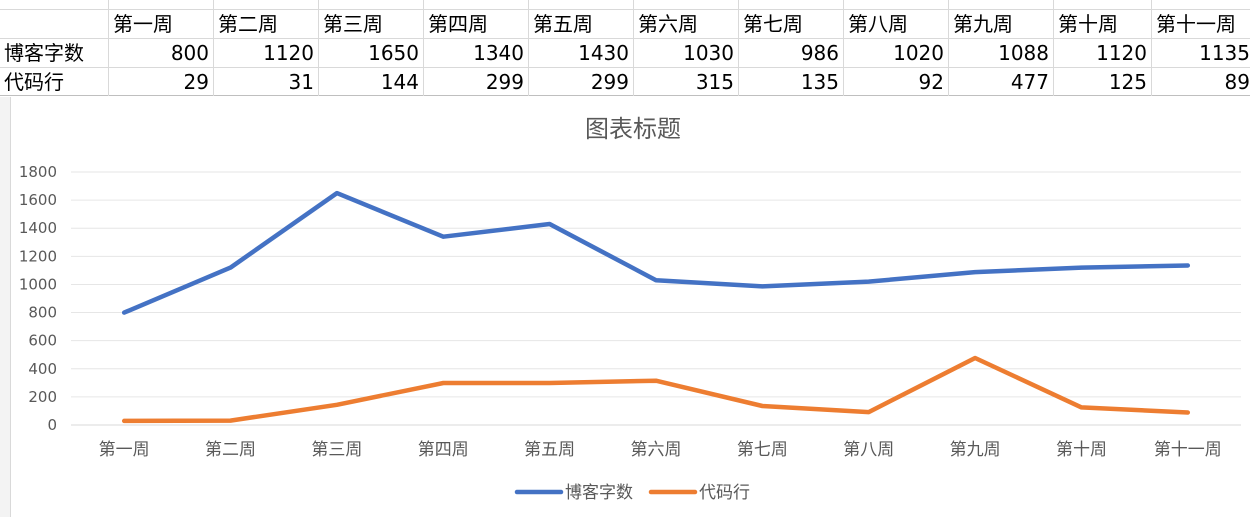 Image resolution: width=1250 pixels, height=521 pixels. I want to click on chart-legend: 博客字数 代码行, so click(632, 493).